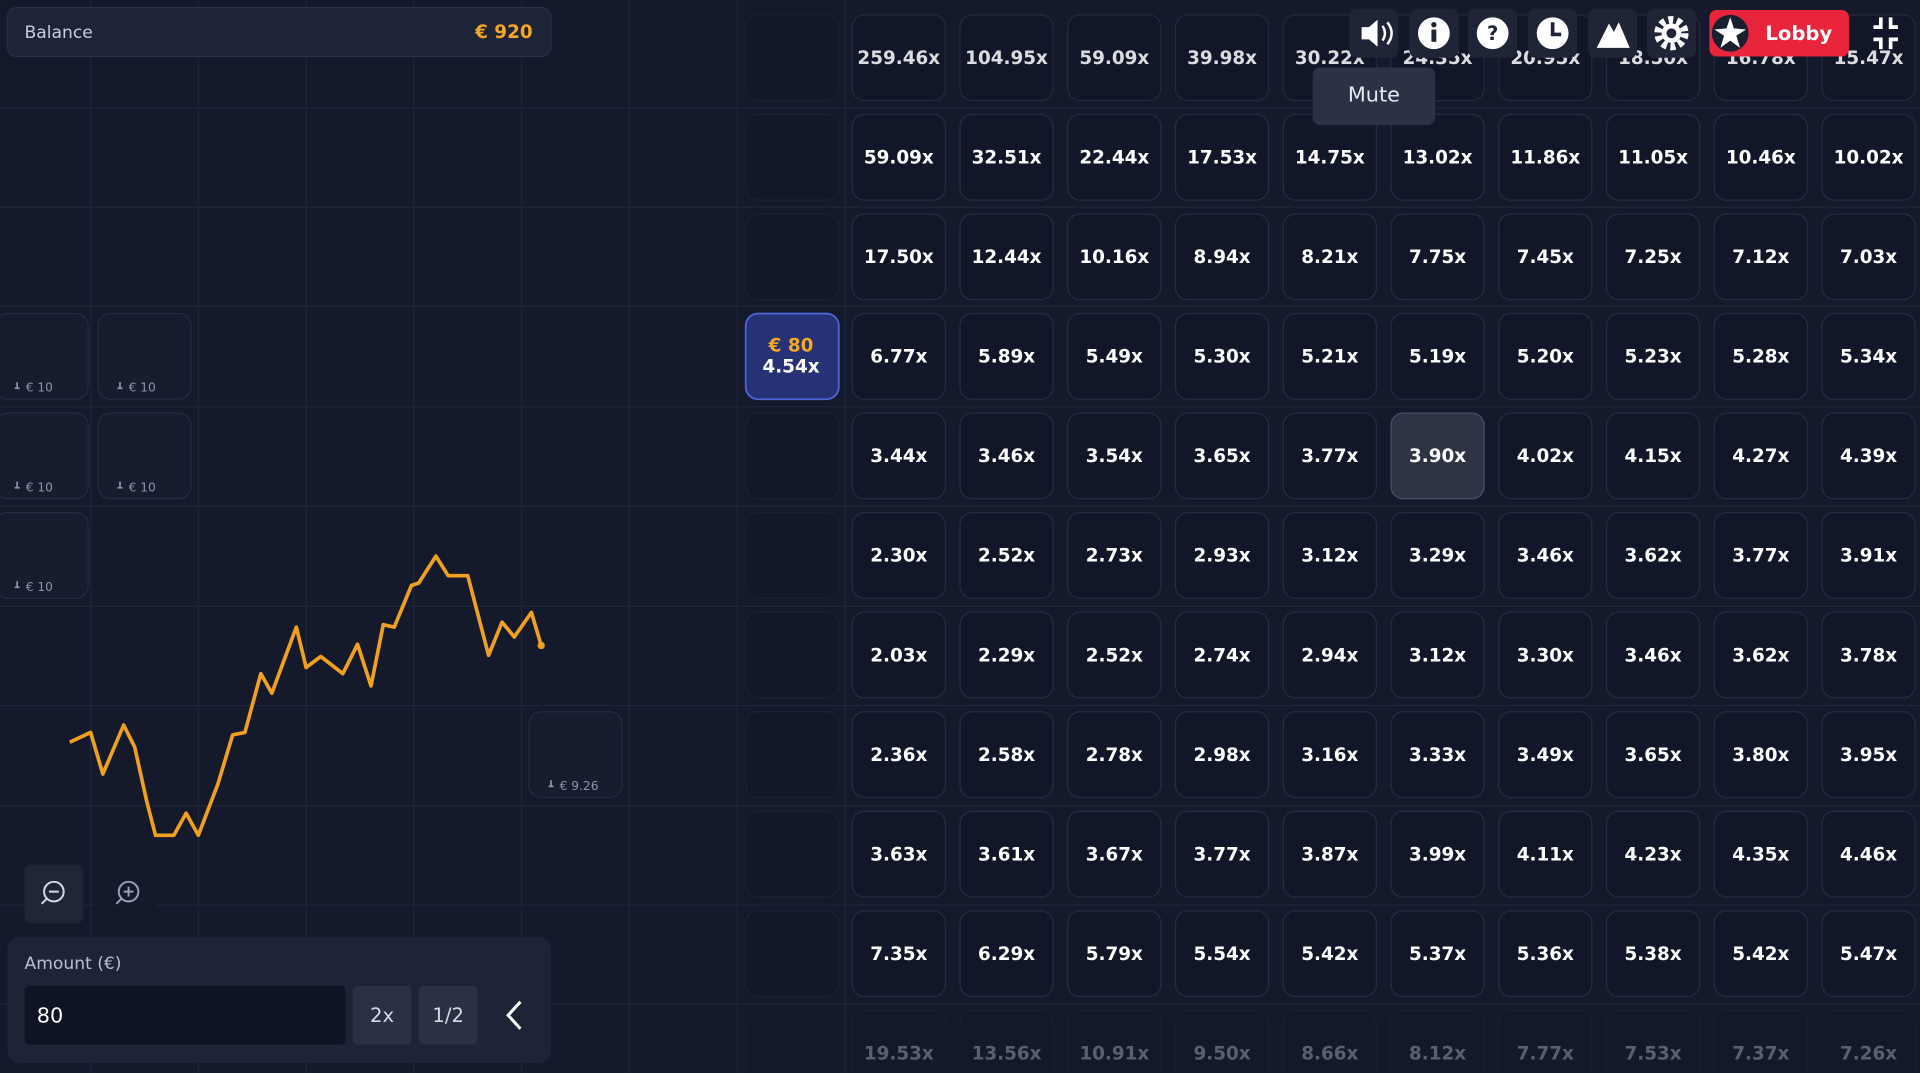 Image resolution: width=1920 pixels, height=1073 pixels. What do you see at coordinates (1868, 655) in the screenshot?
I see `multiplier-text: 3.78x` at bounding box center [1868, 655].